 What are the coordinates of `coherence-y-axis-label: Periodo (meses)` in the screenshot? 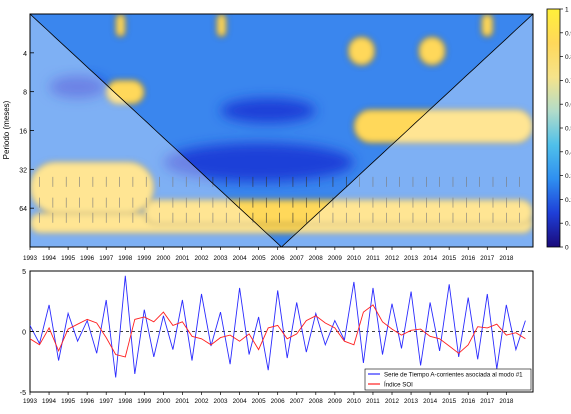 It's located at (6, 129).